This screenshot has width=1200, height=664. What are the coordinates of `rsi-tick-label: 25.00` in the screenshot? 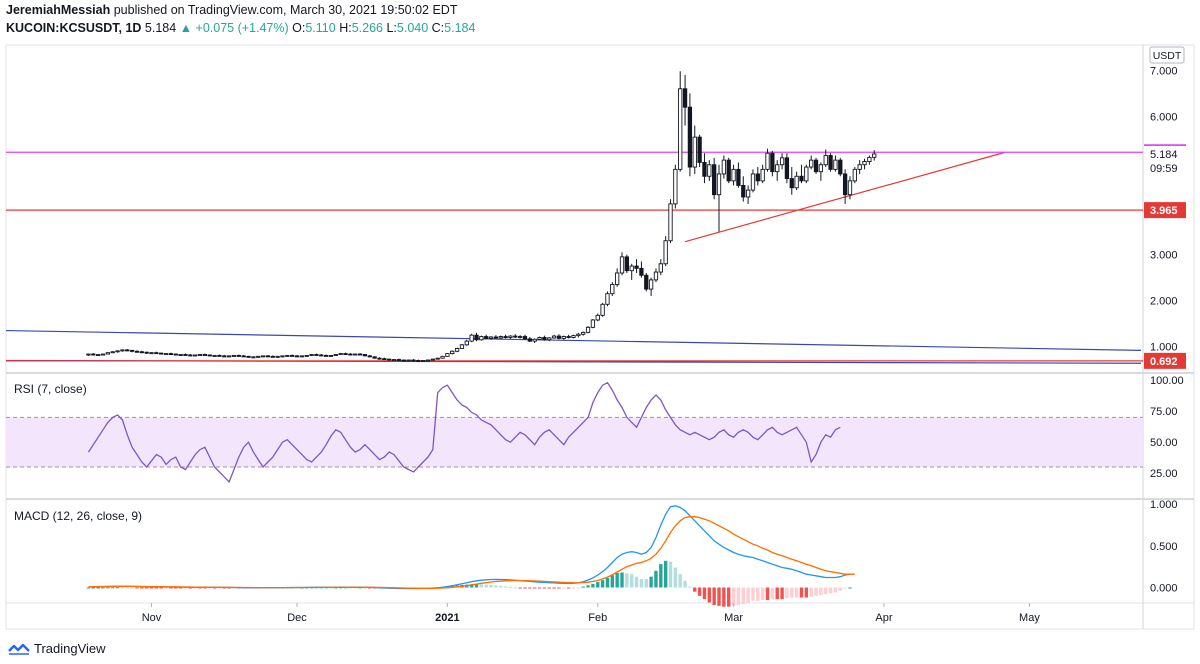 It's located at (1164, 474).